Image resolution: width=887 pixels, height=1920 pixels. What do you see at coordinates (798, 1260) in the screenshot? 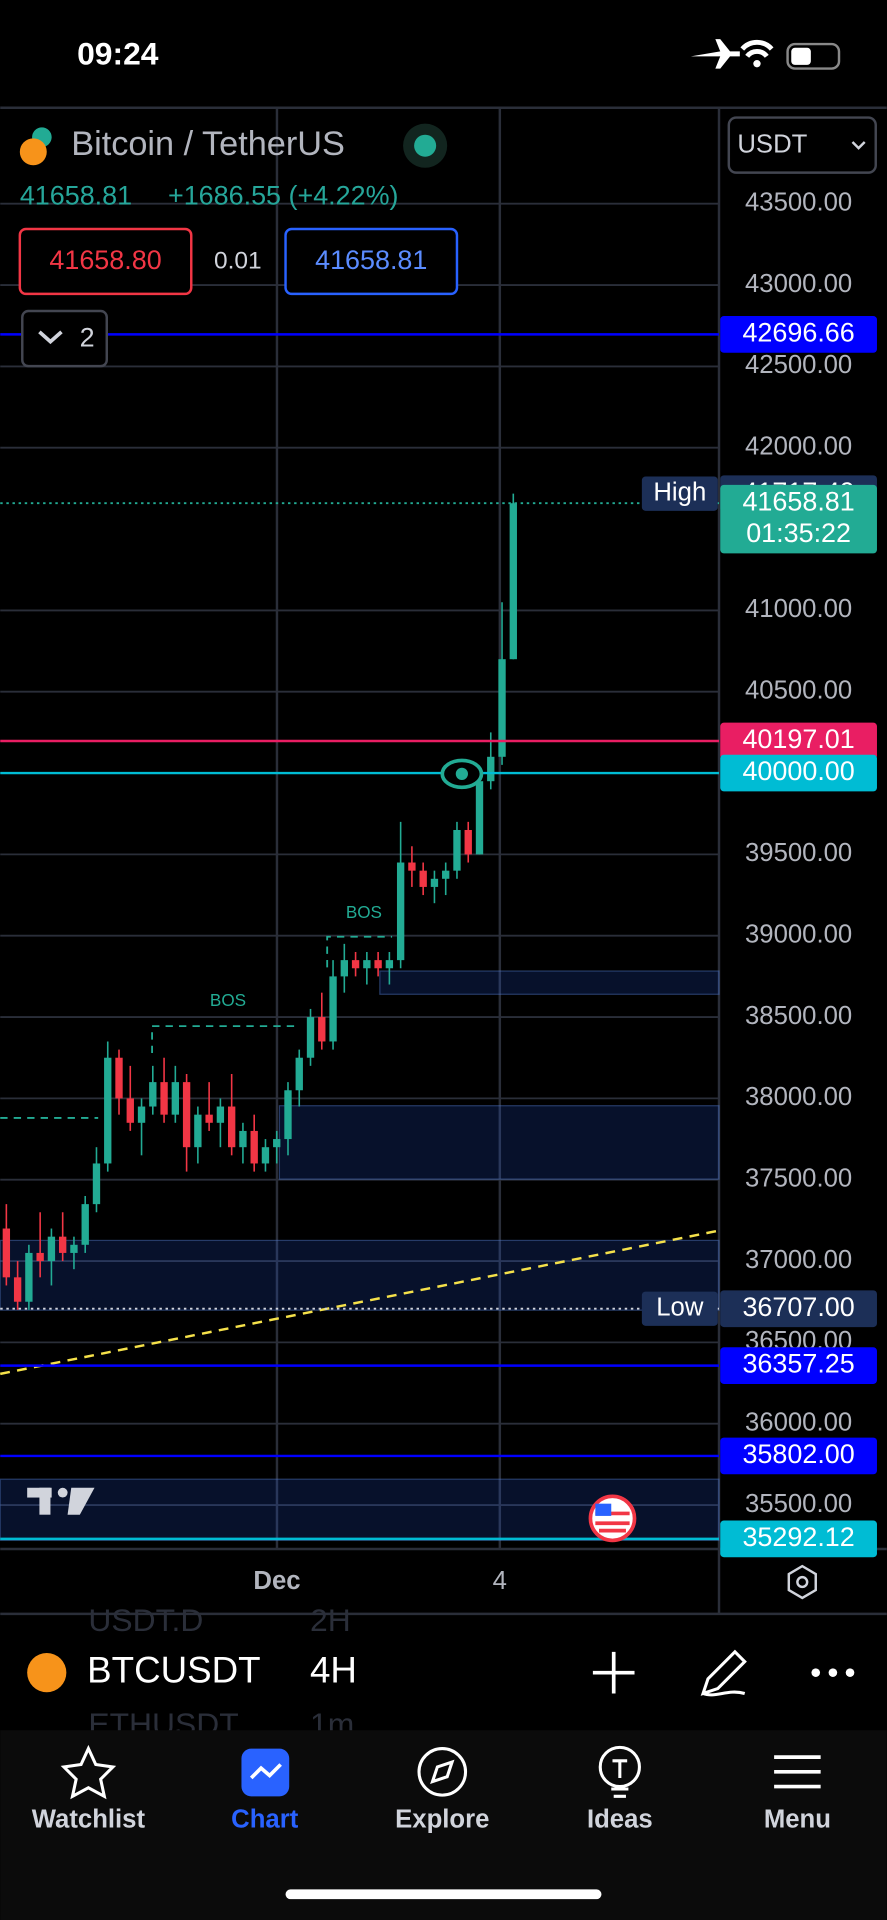
I see `y-tick-label: 37000.00` at bounding box center [798, 1260].